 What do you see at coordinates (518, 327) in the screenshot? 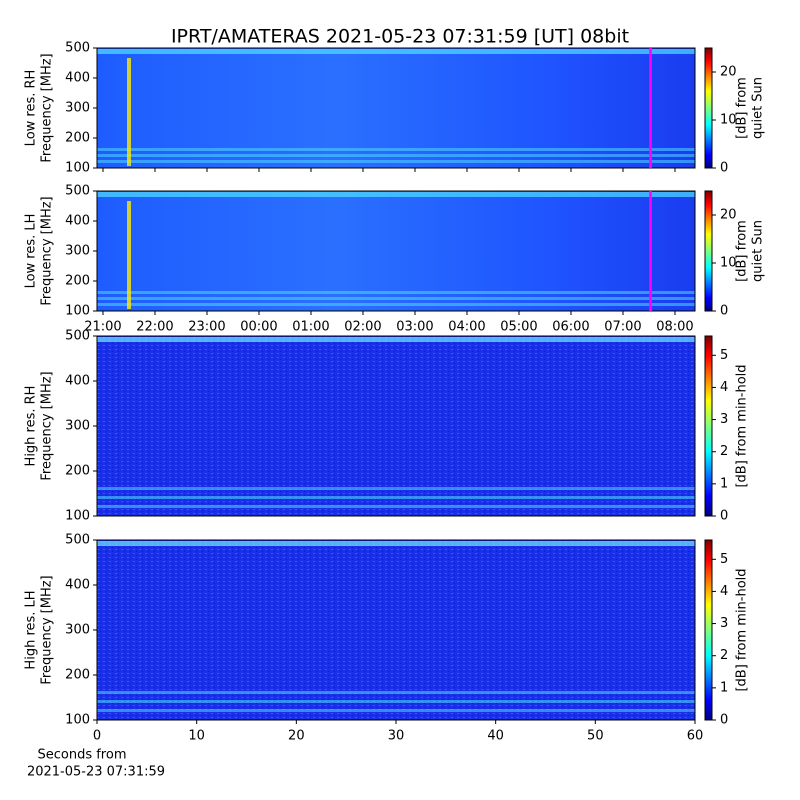
I see `x-tick-label: 05:00` at bounding box center [518, 327].